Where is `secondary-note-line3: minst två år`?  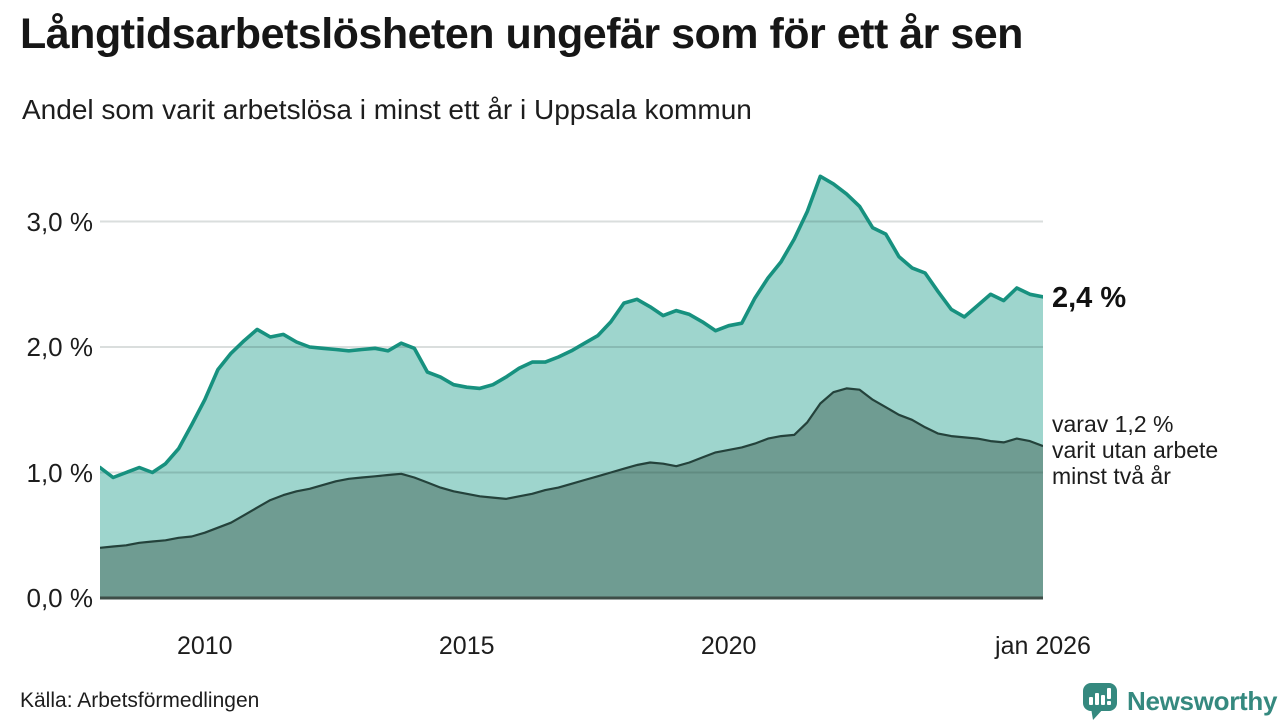
secondary-note-line3: minst två år is located at coordinates (1111, 476).